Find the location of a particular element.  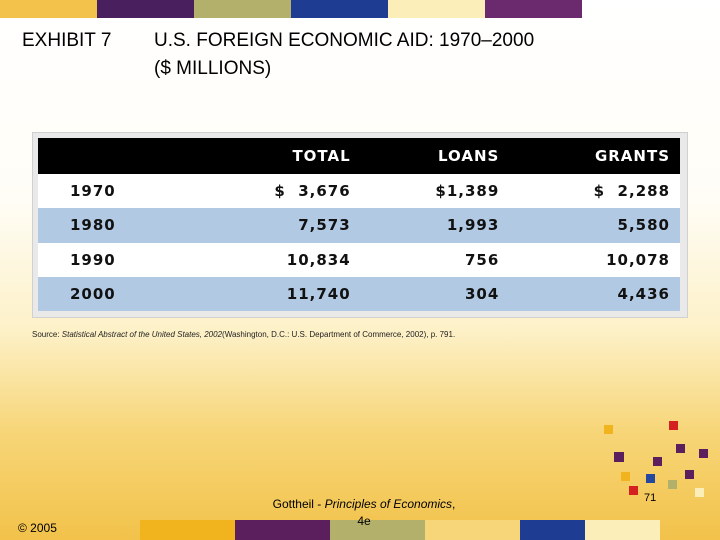

table-row: 2000 11,740 304 4,436 is located at coordinates (359, 293).